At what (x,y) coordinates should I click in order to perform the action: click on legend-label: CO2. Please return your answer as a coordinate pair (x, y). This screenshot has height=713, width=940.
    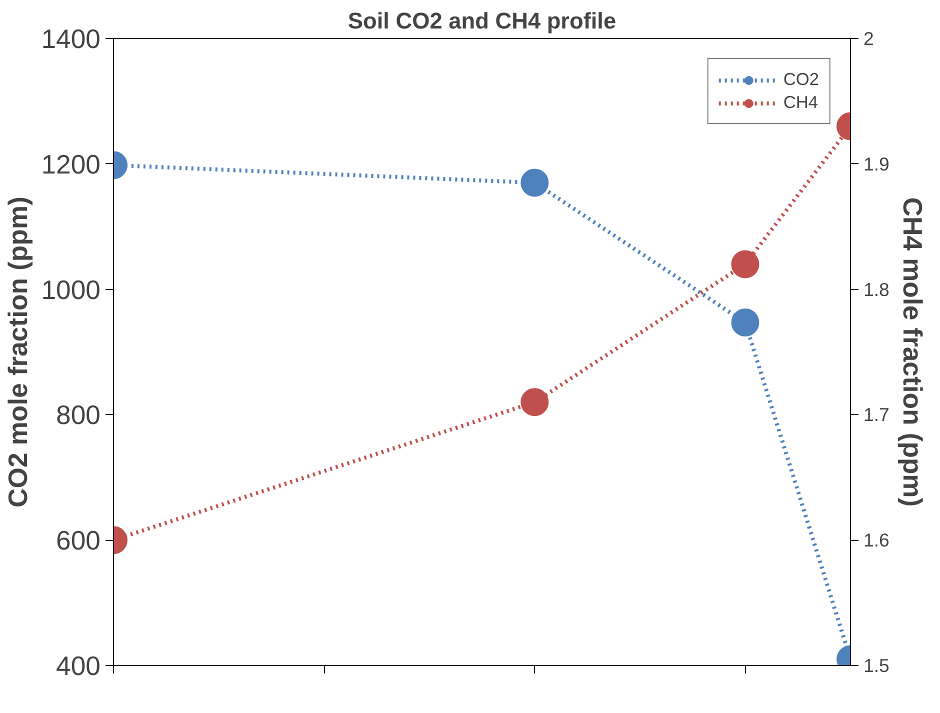
    Looking at the image, I should click on (801, 79).